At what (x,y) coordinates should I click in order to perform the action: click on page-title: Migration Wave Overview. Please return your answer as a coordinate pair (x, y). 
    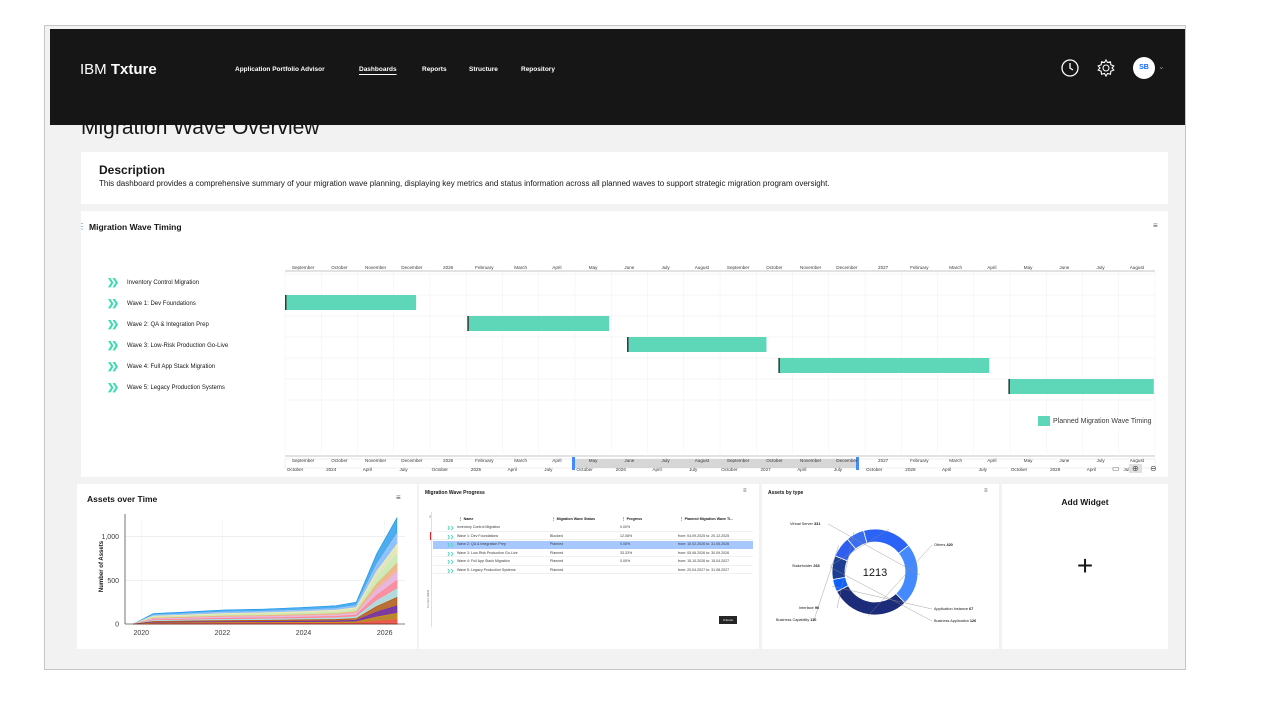
    Looking at the image, I should click on (200, 127).